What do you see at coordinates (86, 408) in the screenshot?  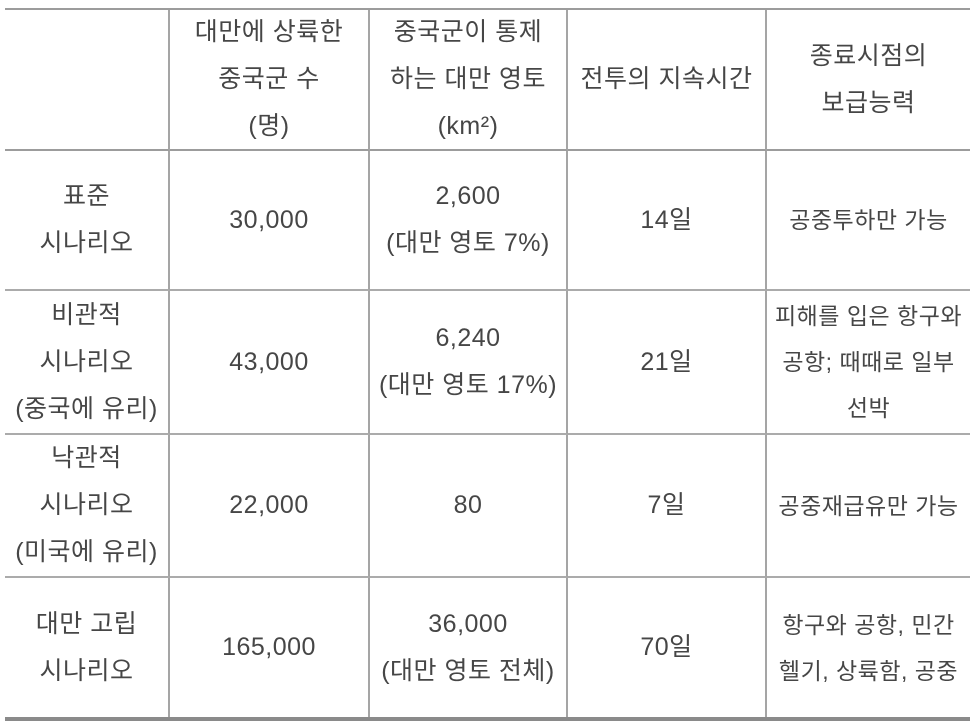 I see `cell-text-line: (중국에 유리)` at bounding box center [86, 408].